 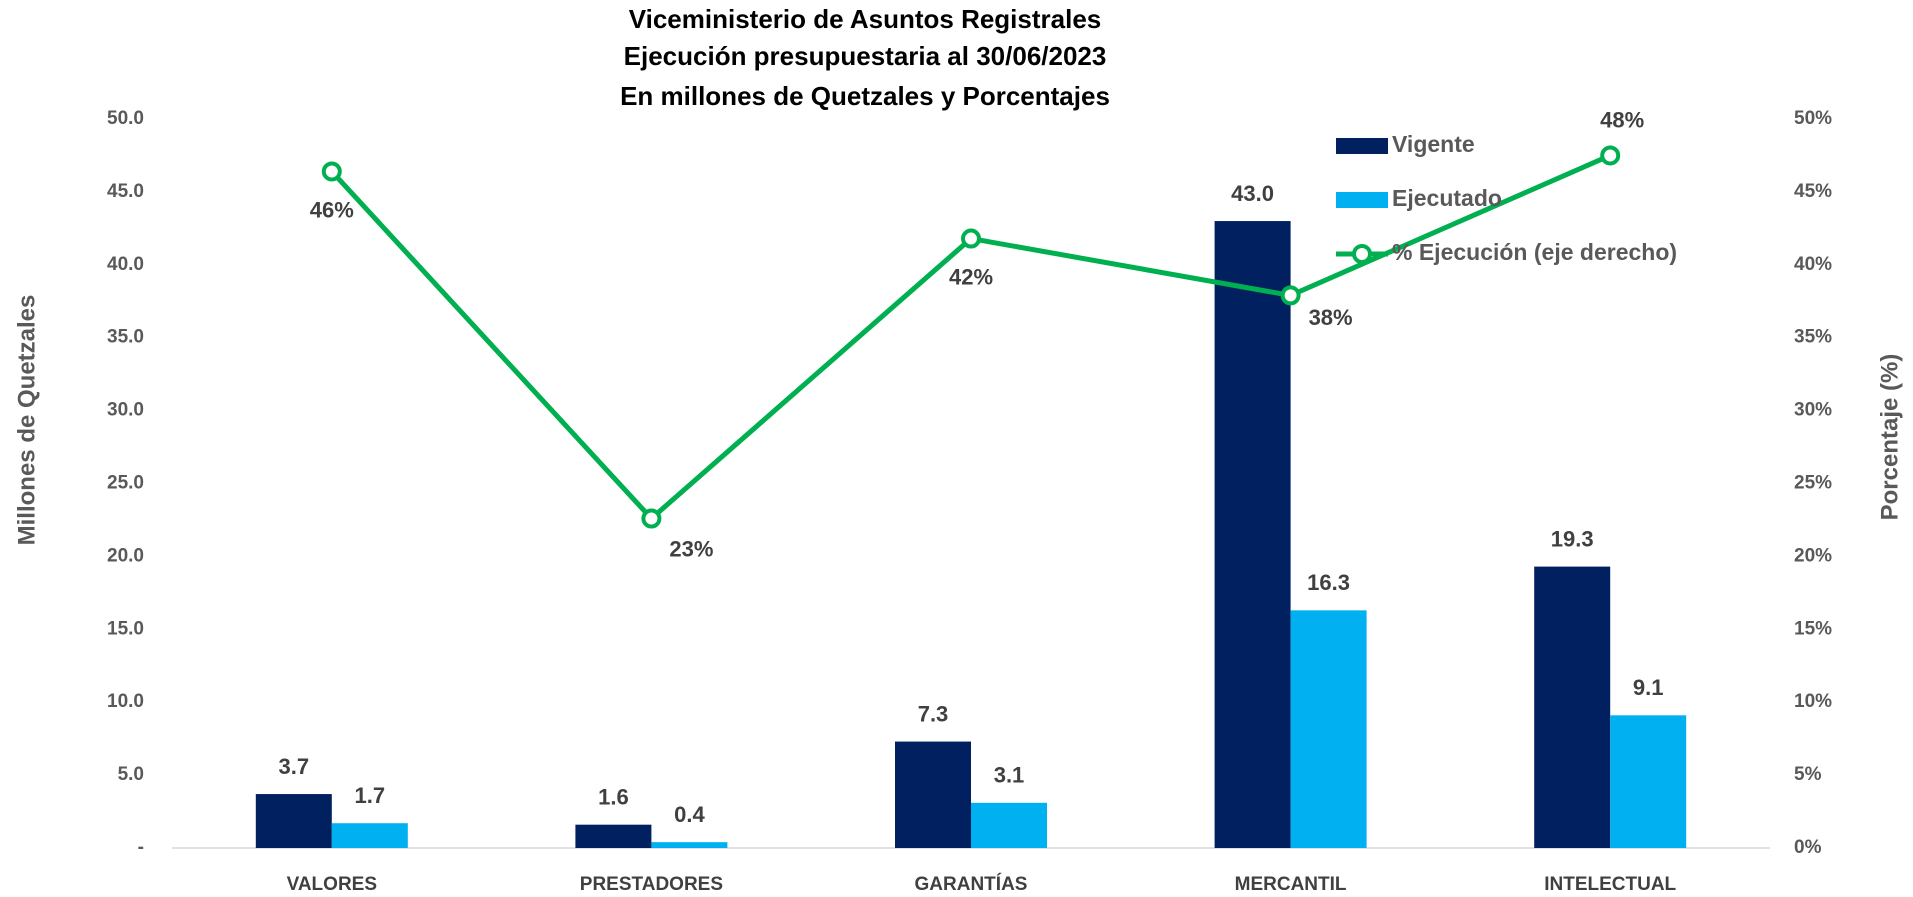 What do you see at coordinates (1534, 252) in the screenshot?
I see `legend-label: % Ejecución (eje derecho)` at bounding box center [1534, 252].